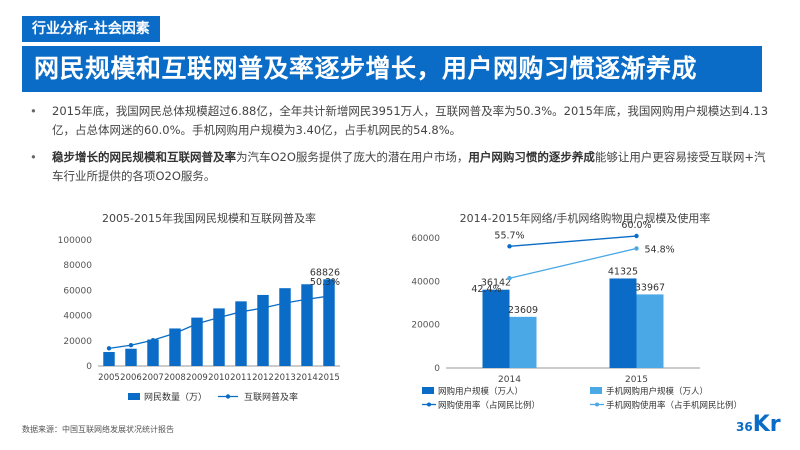 The height and width of the screenshot is (450, 800). What do you see at coordinates (623, 271) in the screenshot?
I see `data-label: 41325` at bounding box center [623, 271].